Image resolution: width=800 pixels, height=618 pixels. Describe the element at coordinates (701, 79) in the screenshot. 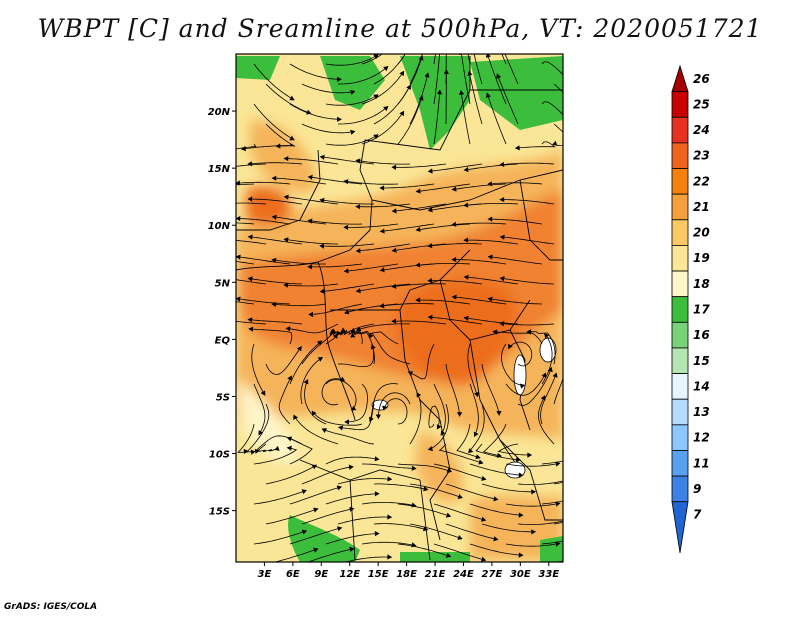

I see `colorbar-label: 26` at that location.